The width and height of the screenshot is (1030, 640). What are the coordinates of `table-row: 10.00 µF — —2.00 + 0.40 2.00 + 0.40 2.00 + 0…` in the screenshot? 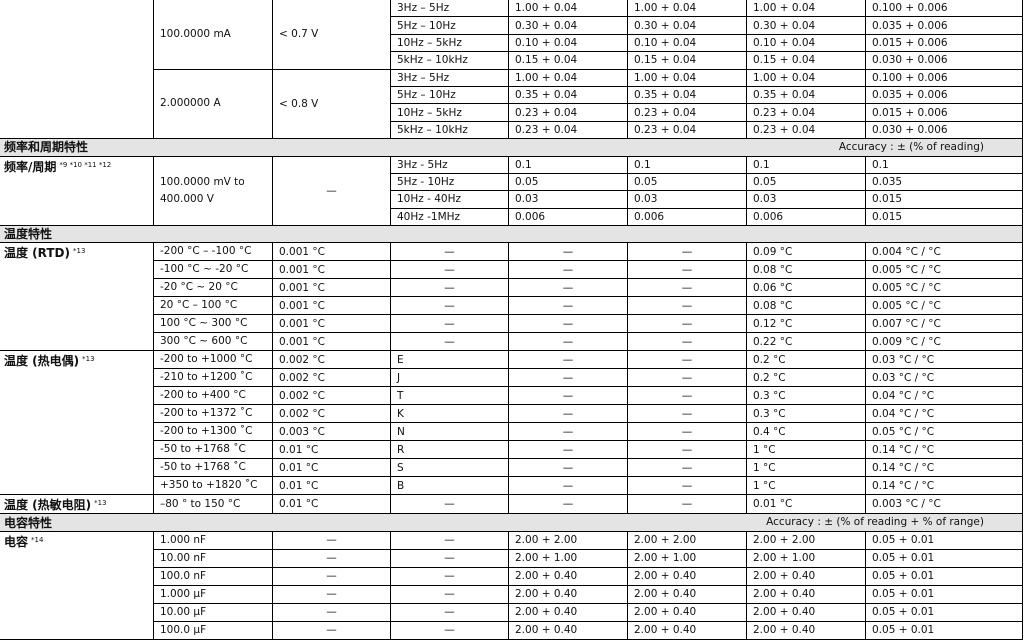 It's located at (511, 612).